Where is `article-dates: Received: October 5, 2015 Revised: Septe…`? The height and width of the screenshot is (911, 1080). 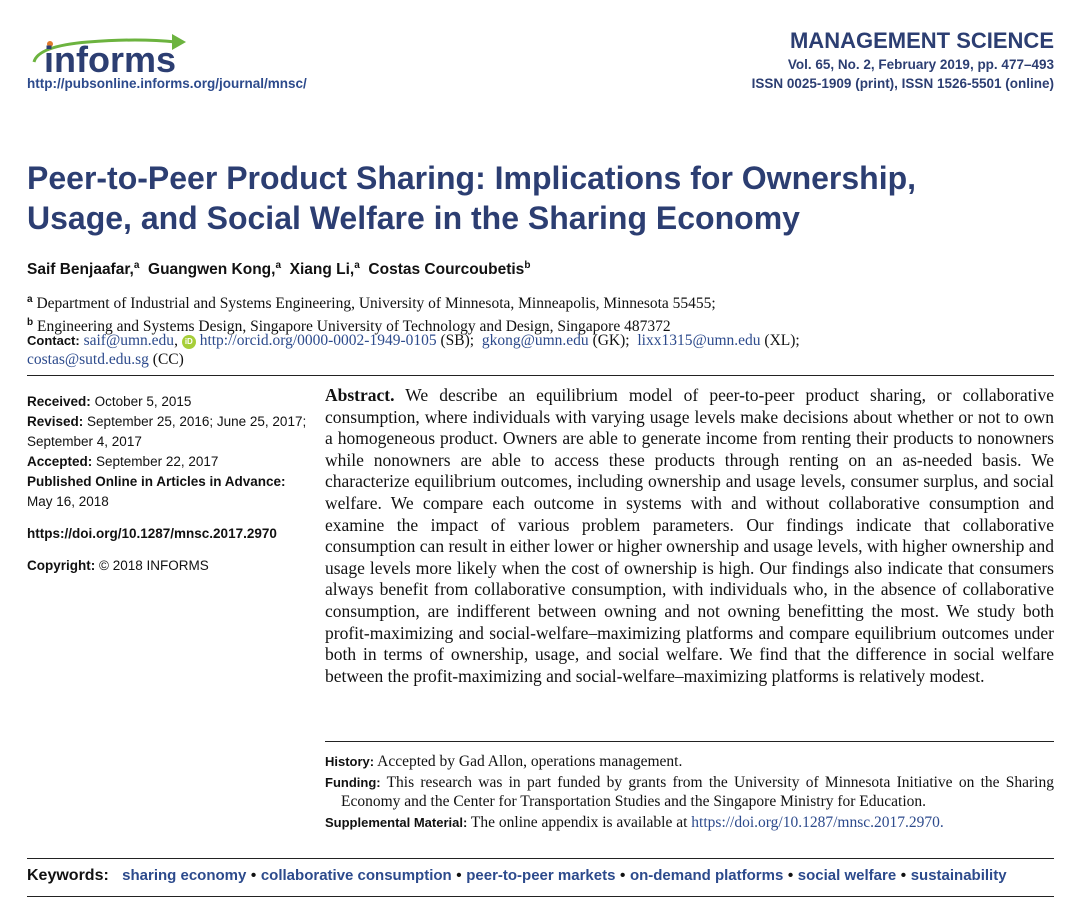
article-dates: Received: October 5, 2015 Revised: Septe… is located at coordinates (167, 483).